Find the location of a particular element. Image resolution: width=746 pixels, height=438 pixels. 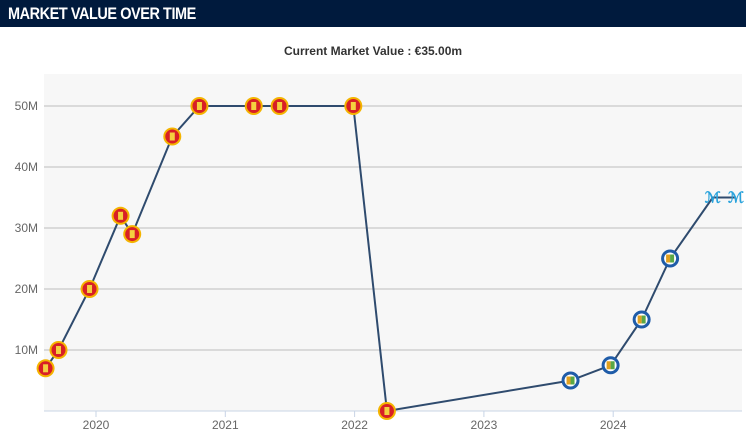

y-tick-label: 20M is located at coordinates (26, 289).